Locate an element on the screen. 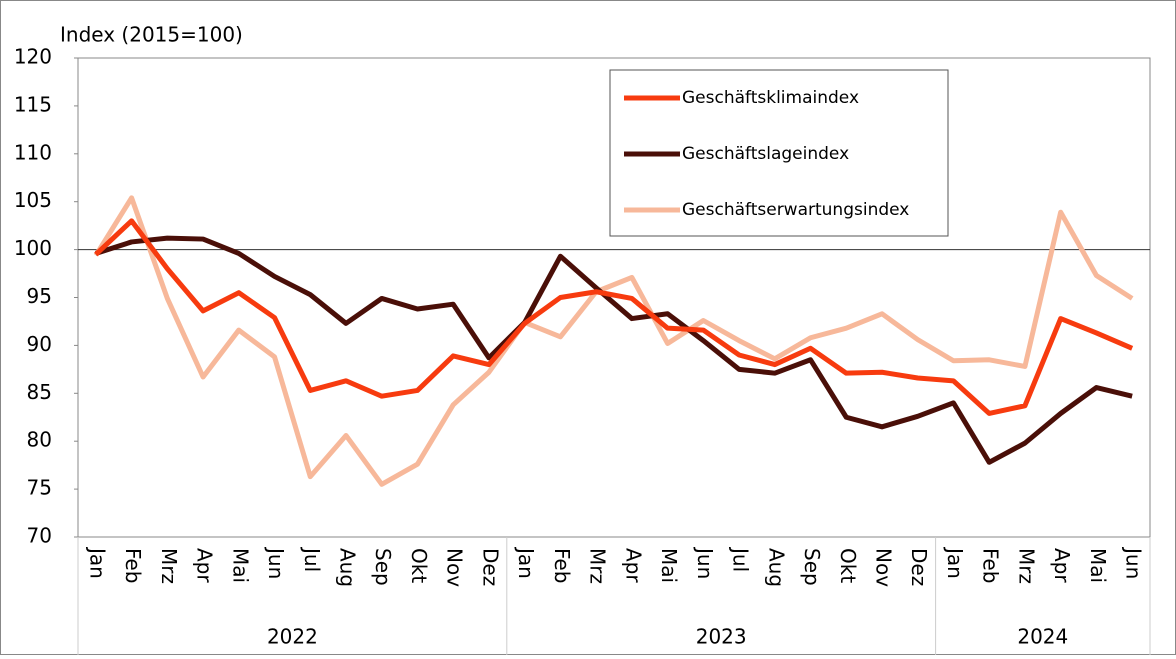 This screenshot has height=659, width=1176. y-tick-label: 105 is located at coordinates (33, 200).